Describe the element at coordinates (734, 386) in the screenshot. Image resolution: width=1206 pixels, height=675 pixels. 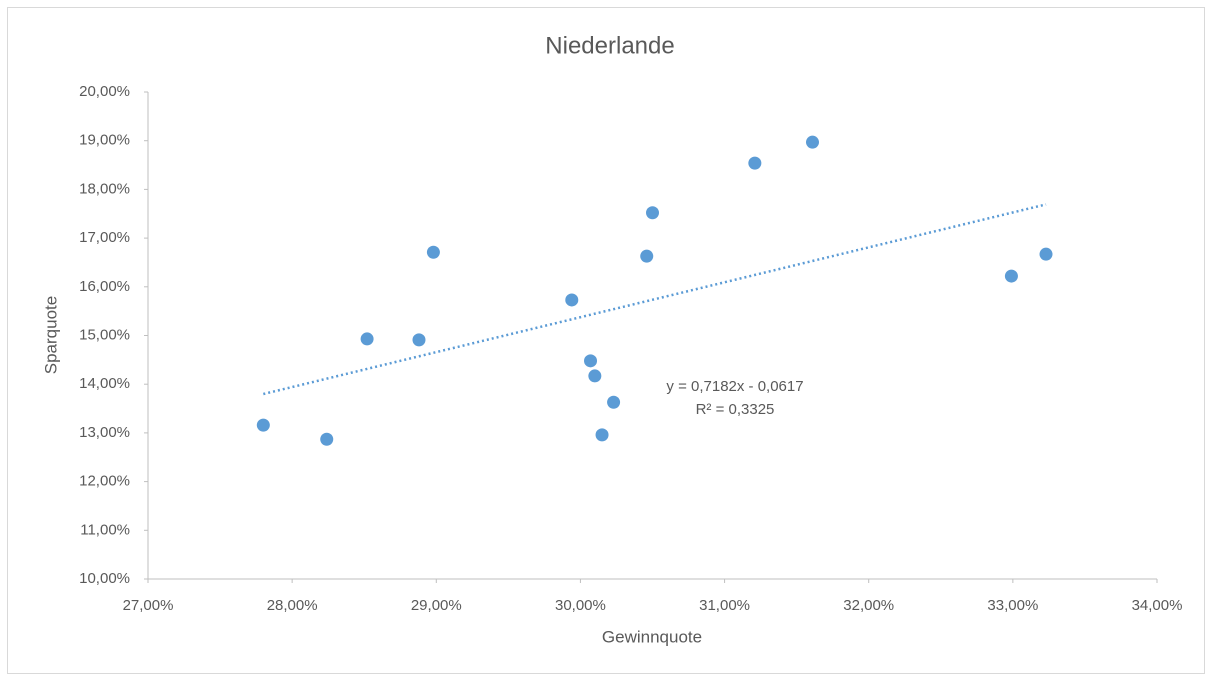
I see `trend-equation: y = 0,7182x - 0,0617` at that location.